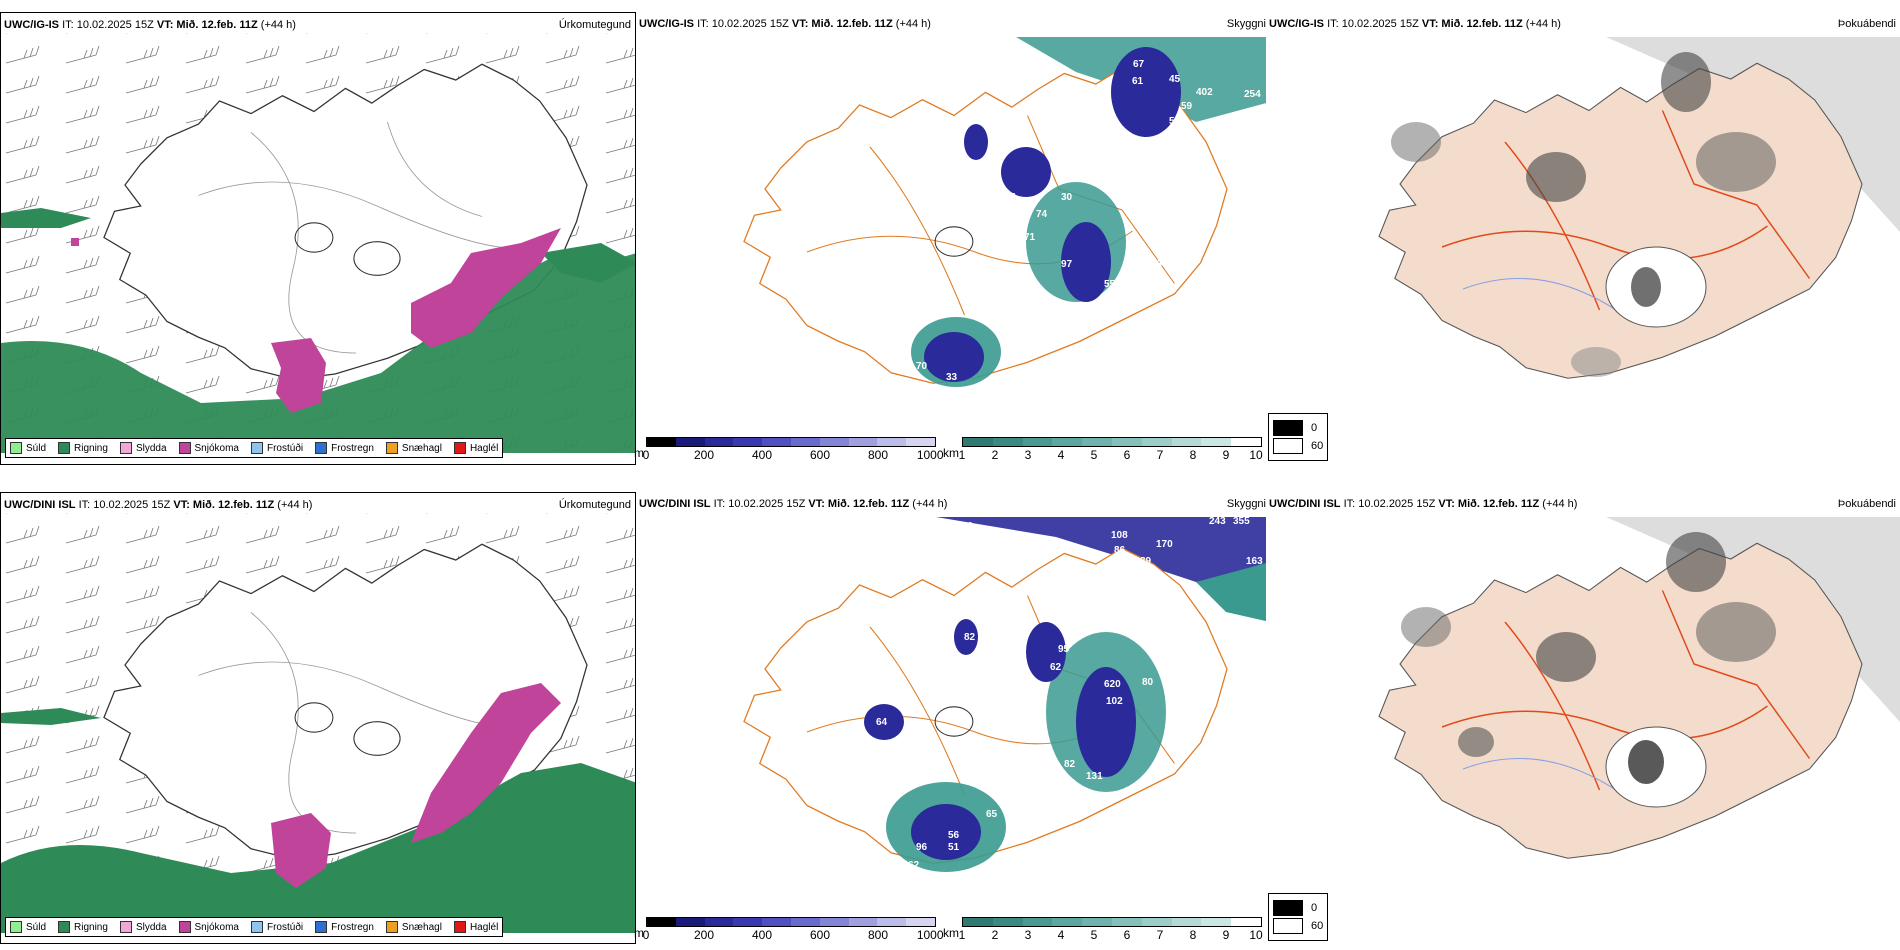  What do you see at coordinates (1148, 682) in the screenshot?
I see `svg-text: 80` at bounding box center [1148, 682].